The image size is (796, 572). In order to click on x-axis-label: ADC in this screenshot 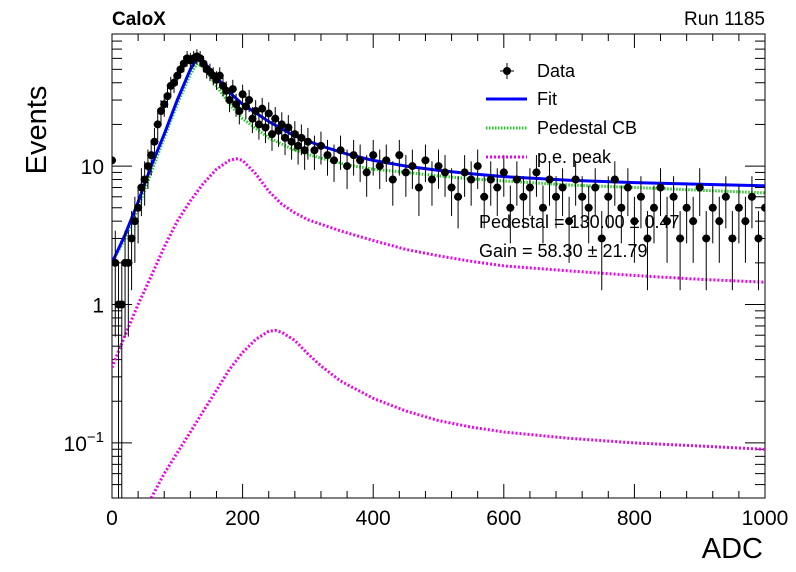, I will do `click(732, 549)`.